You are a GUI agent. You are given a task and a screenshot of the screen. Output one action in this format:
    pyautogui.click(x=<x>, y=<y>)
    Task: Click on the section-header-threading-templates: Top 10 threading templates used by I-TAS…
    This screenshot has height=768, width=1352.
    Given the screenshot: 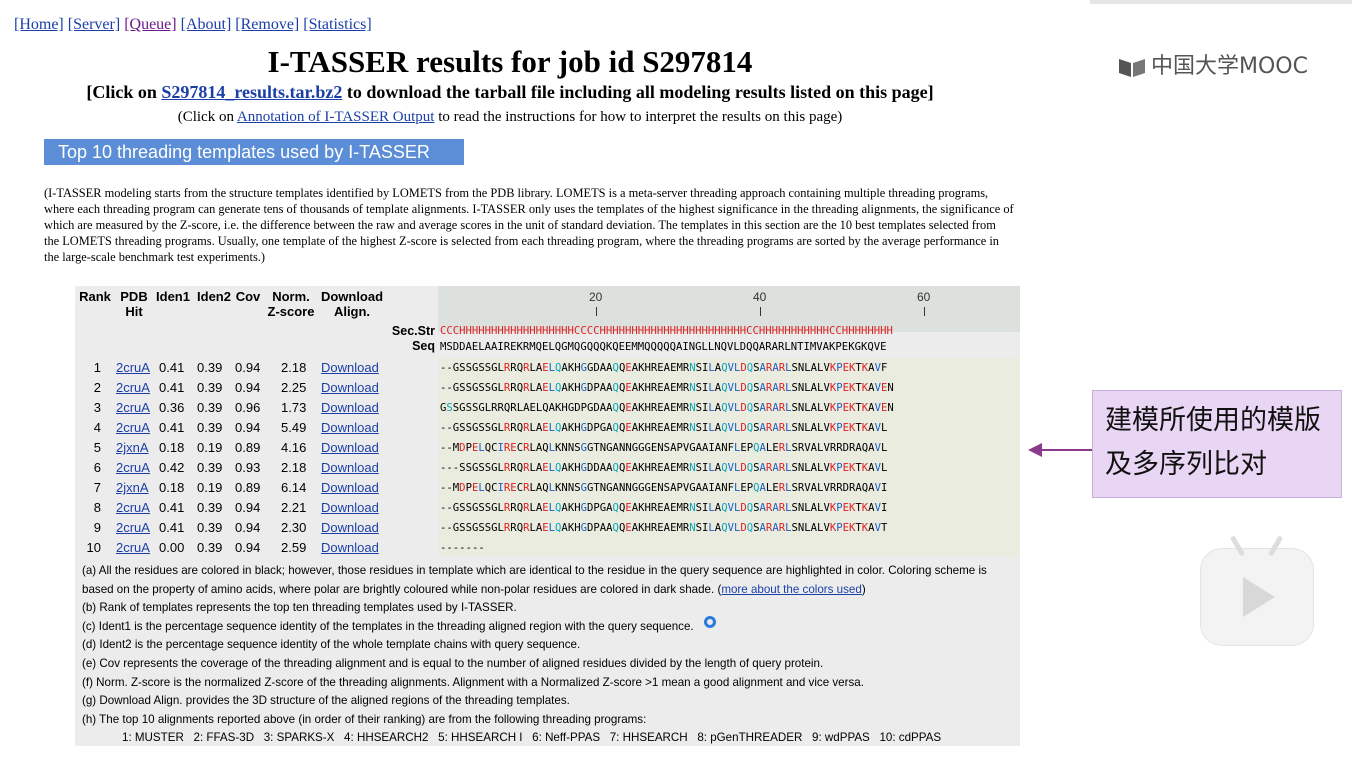 What is the action you would take?
    pyautogui.click(x=254, y=152)
    